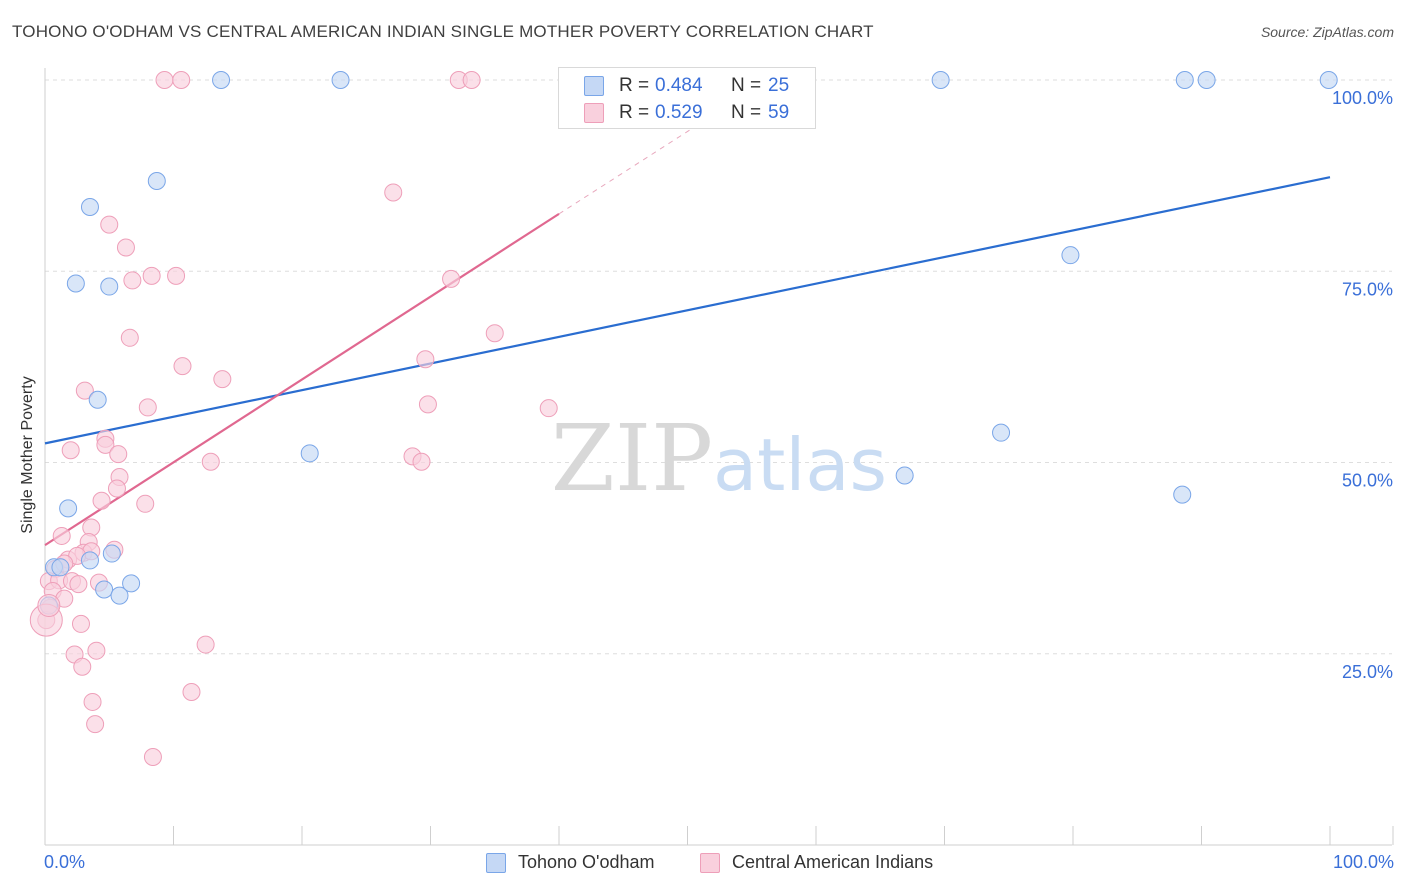 The width and height of the screenshot is (1406, 892). Describe the element at coordinates (779, 85) in the screenshot. I see `n-value-tohono: 25` at that location.